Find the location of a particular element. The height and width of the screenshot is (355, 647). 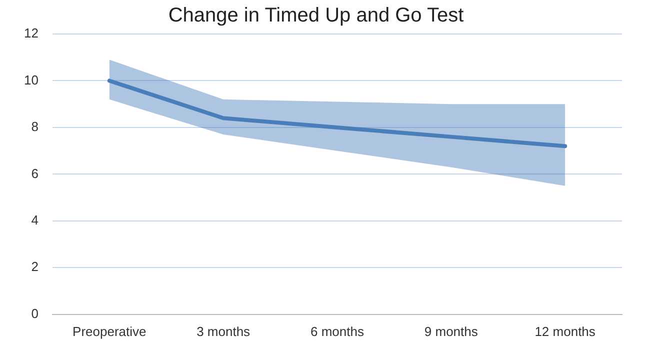

chart-title: Change in Timed Up and Go Test is located at coordinates (316, 15).